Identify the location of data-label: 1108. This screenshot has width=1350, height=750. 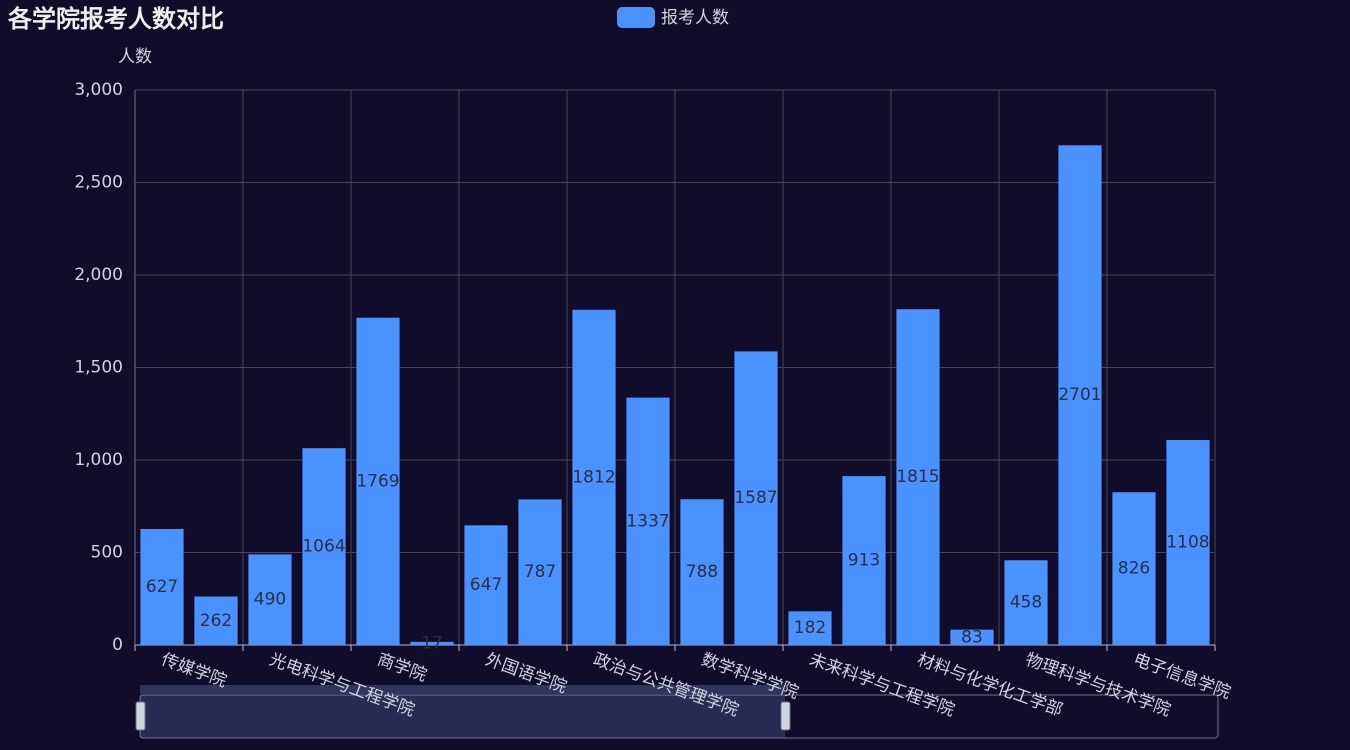
(1187, 543).